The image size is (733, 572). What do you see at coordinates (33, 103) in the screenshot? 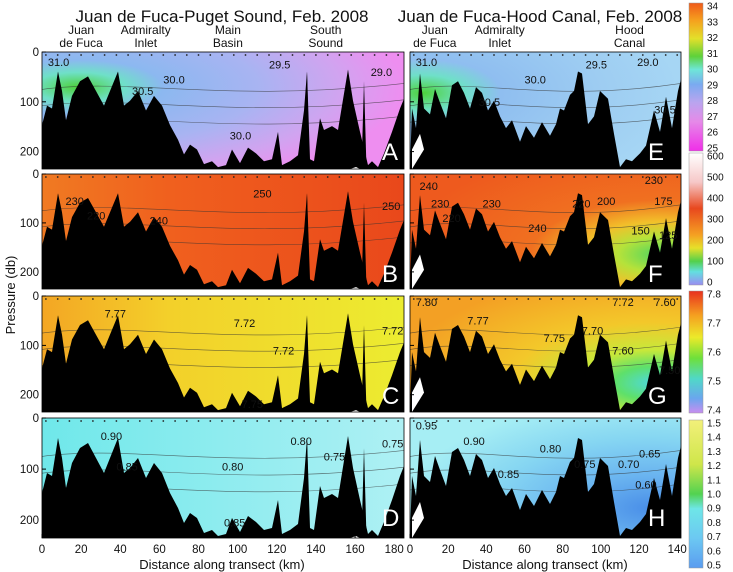
I see `y-ticks-a: 0 100 200` at bounding box center [33, 103].